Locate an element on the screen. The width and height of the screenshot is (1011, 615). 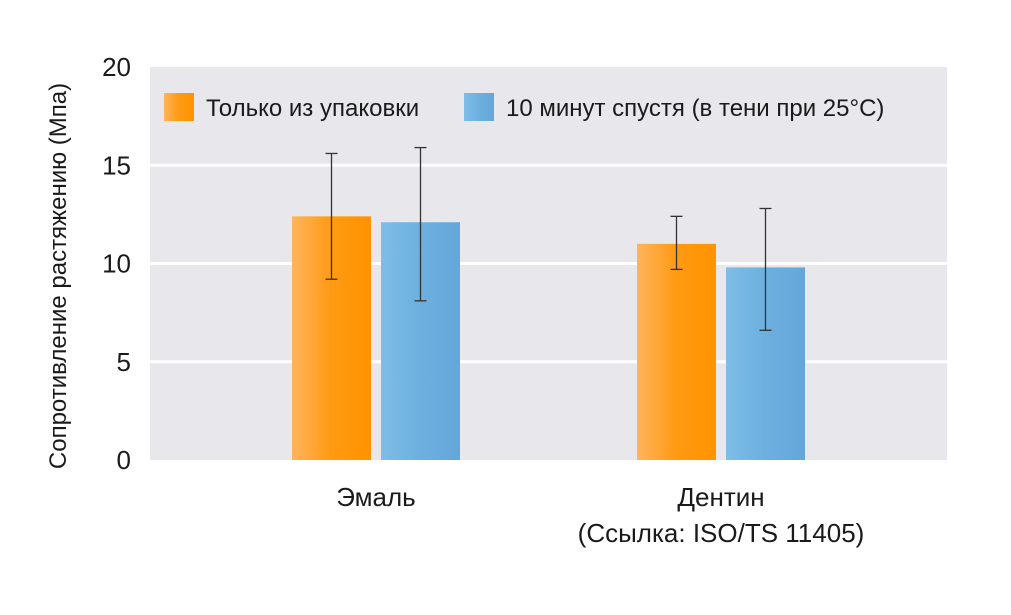
y-tick-label: 5 is located at coordinates (124, 362).